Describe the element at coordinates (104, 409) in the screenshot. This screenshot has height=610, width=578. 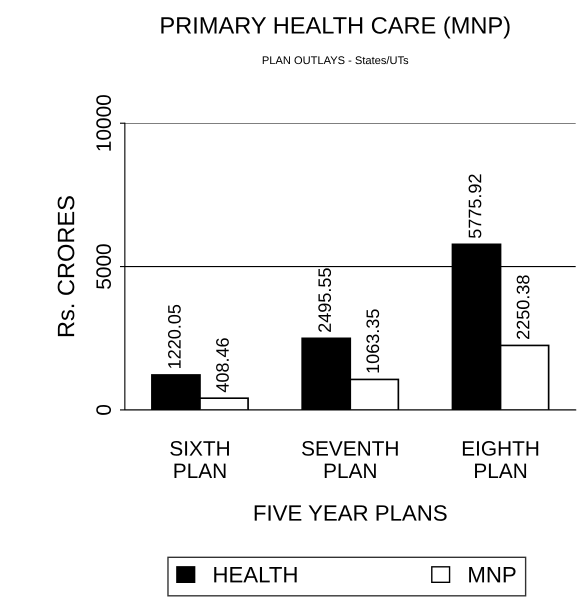
I see `y-tick-label: 0` at that location.